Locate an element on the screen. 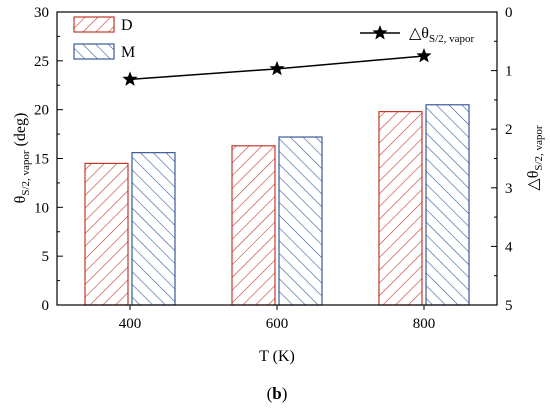 The image size is (550, 413). legend-label-delta: △θS/2, vapor is located at coordinates (442, 35).